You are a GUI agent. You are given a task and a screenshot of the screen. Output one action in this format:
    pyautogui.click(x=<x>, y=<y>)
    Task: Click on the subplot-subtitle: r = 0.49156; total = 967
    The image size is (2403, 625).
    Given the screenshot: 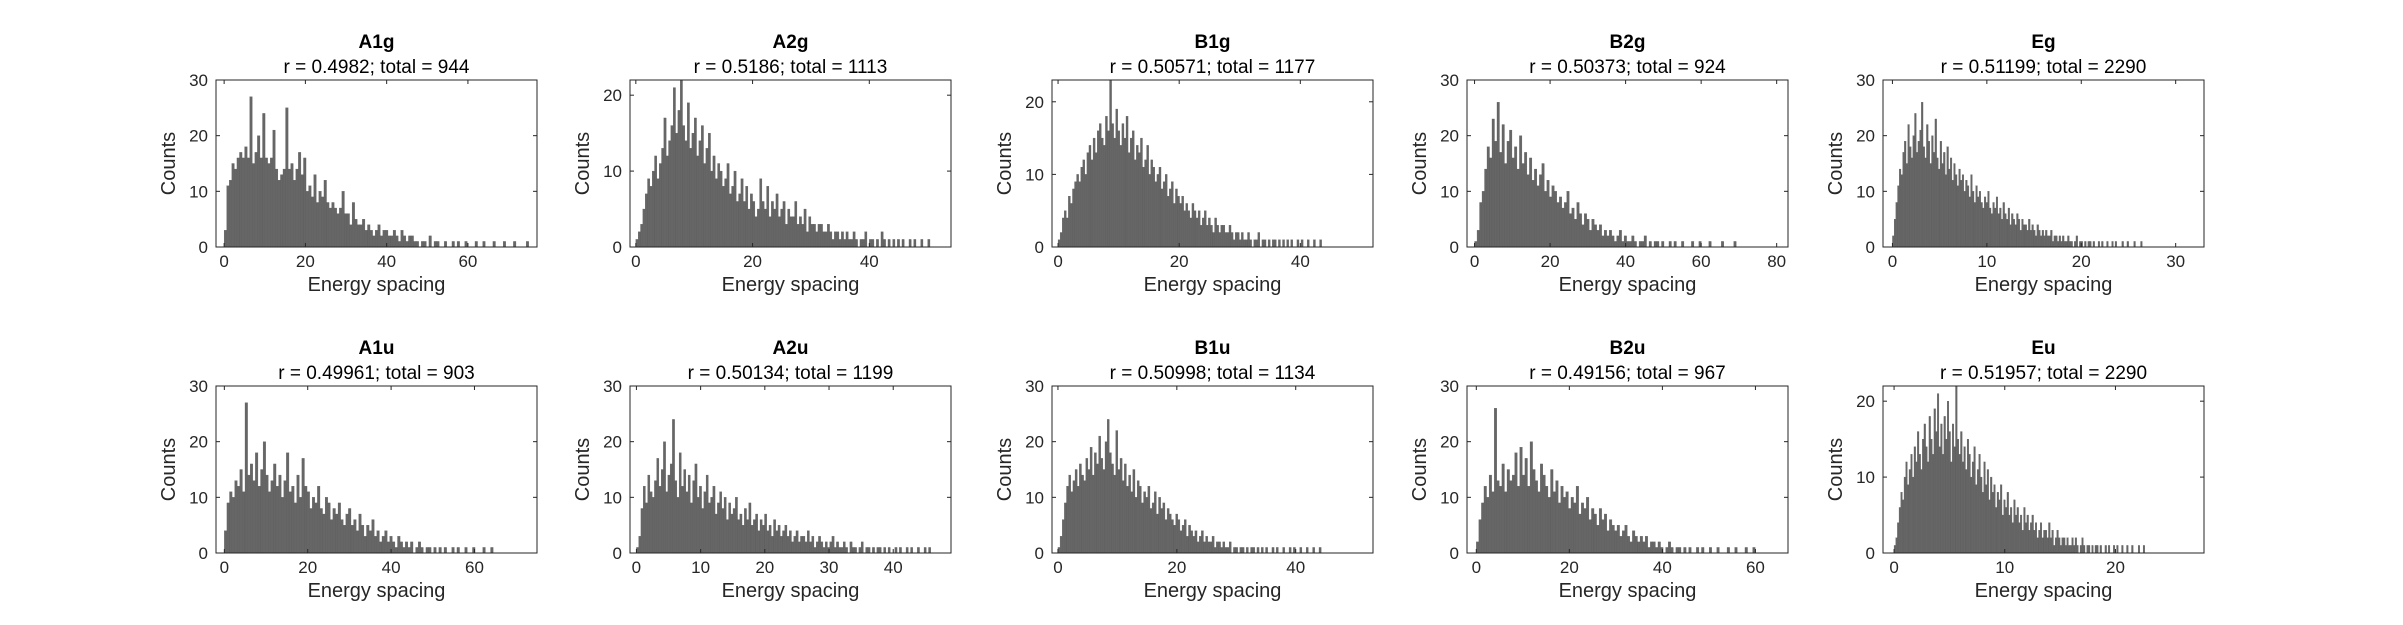 What is the action you would take?
    pyautogui.click(x=1627, y=373)
    